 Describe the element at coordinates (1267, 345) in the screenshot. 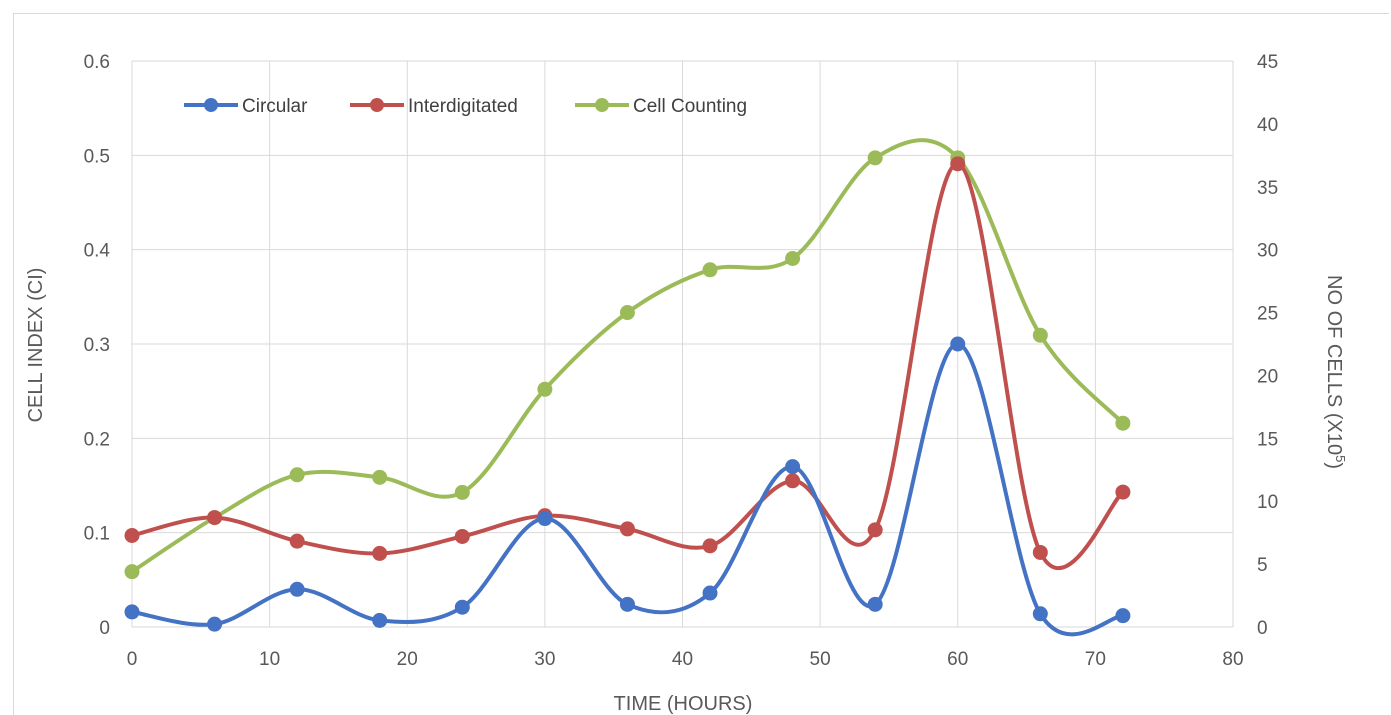

I see `y2-tick-labels: 0 5 10 15 20 25 30 35 40 45` at that location.